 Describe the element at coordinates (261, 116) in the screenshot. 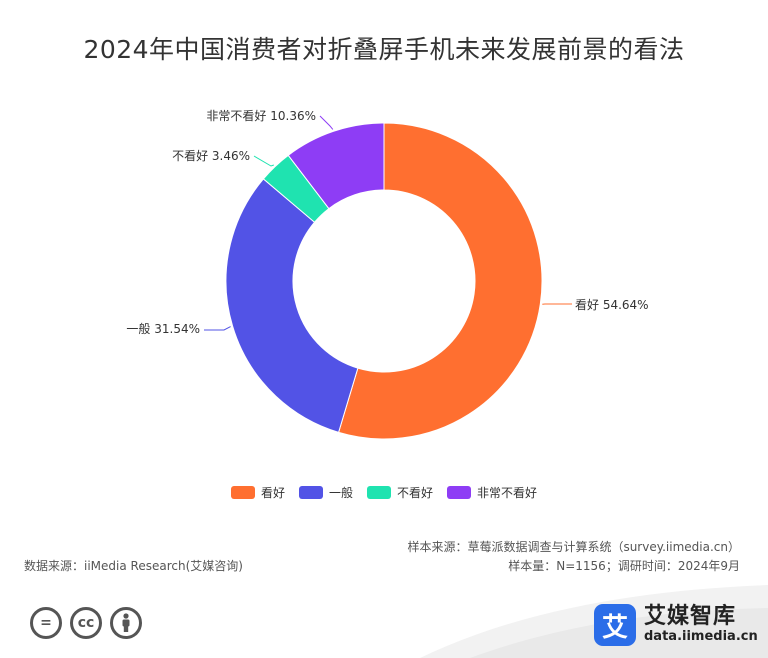

I see `label-feichangbukanhao: 非常不看好 10.36%` at that location.